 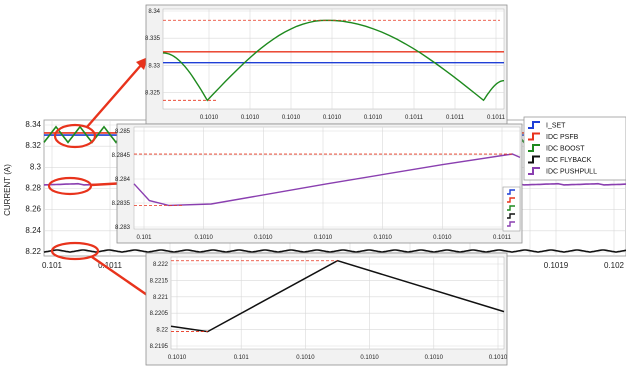 I want to click on callout-ellipse-bottom, so click(x=75, y=251).